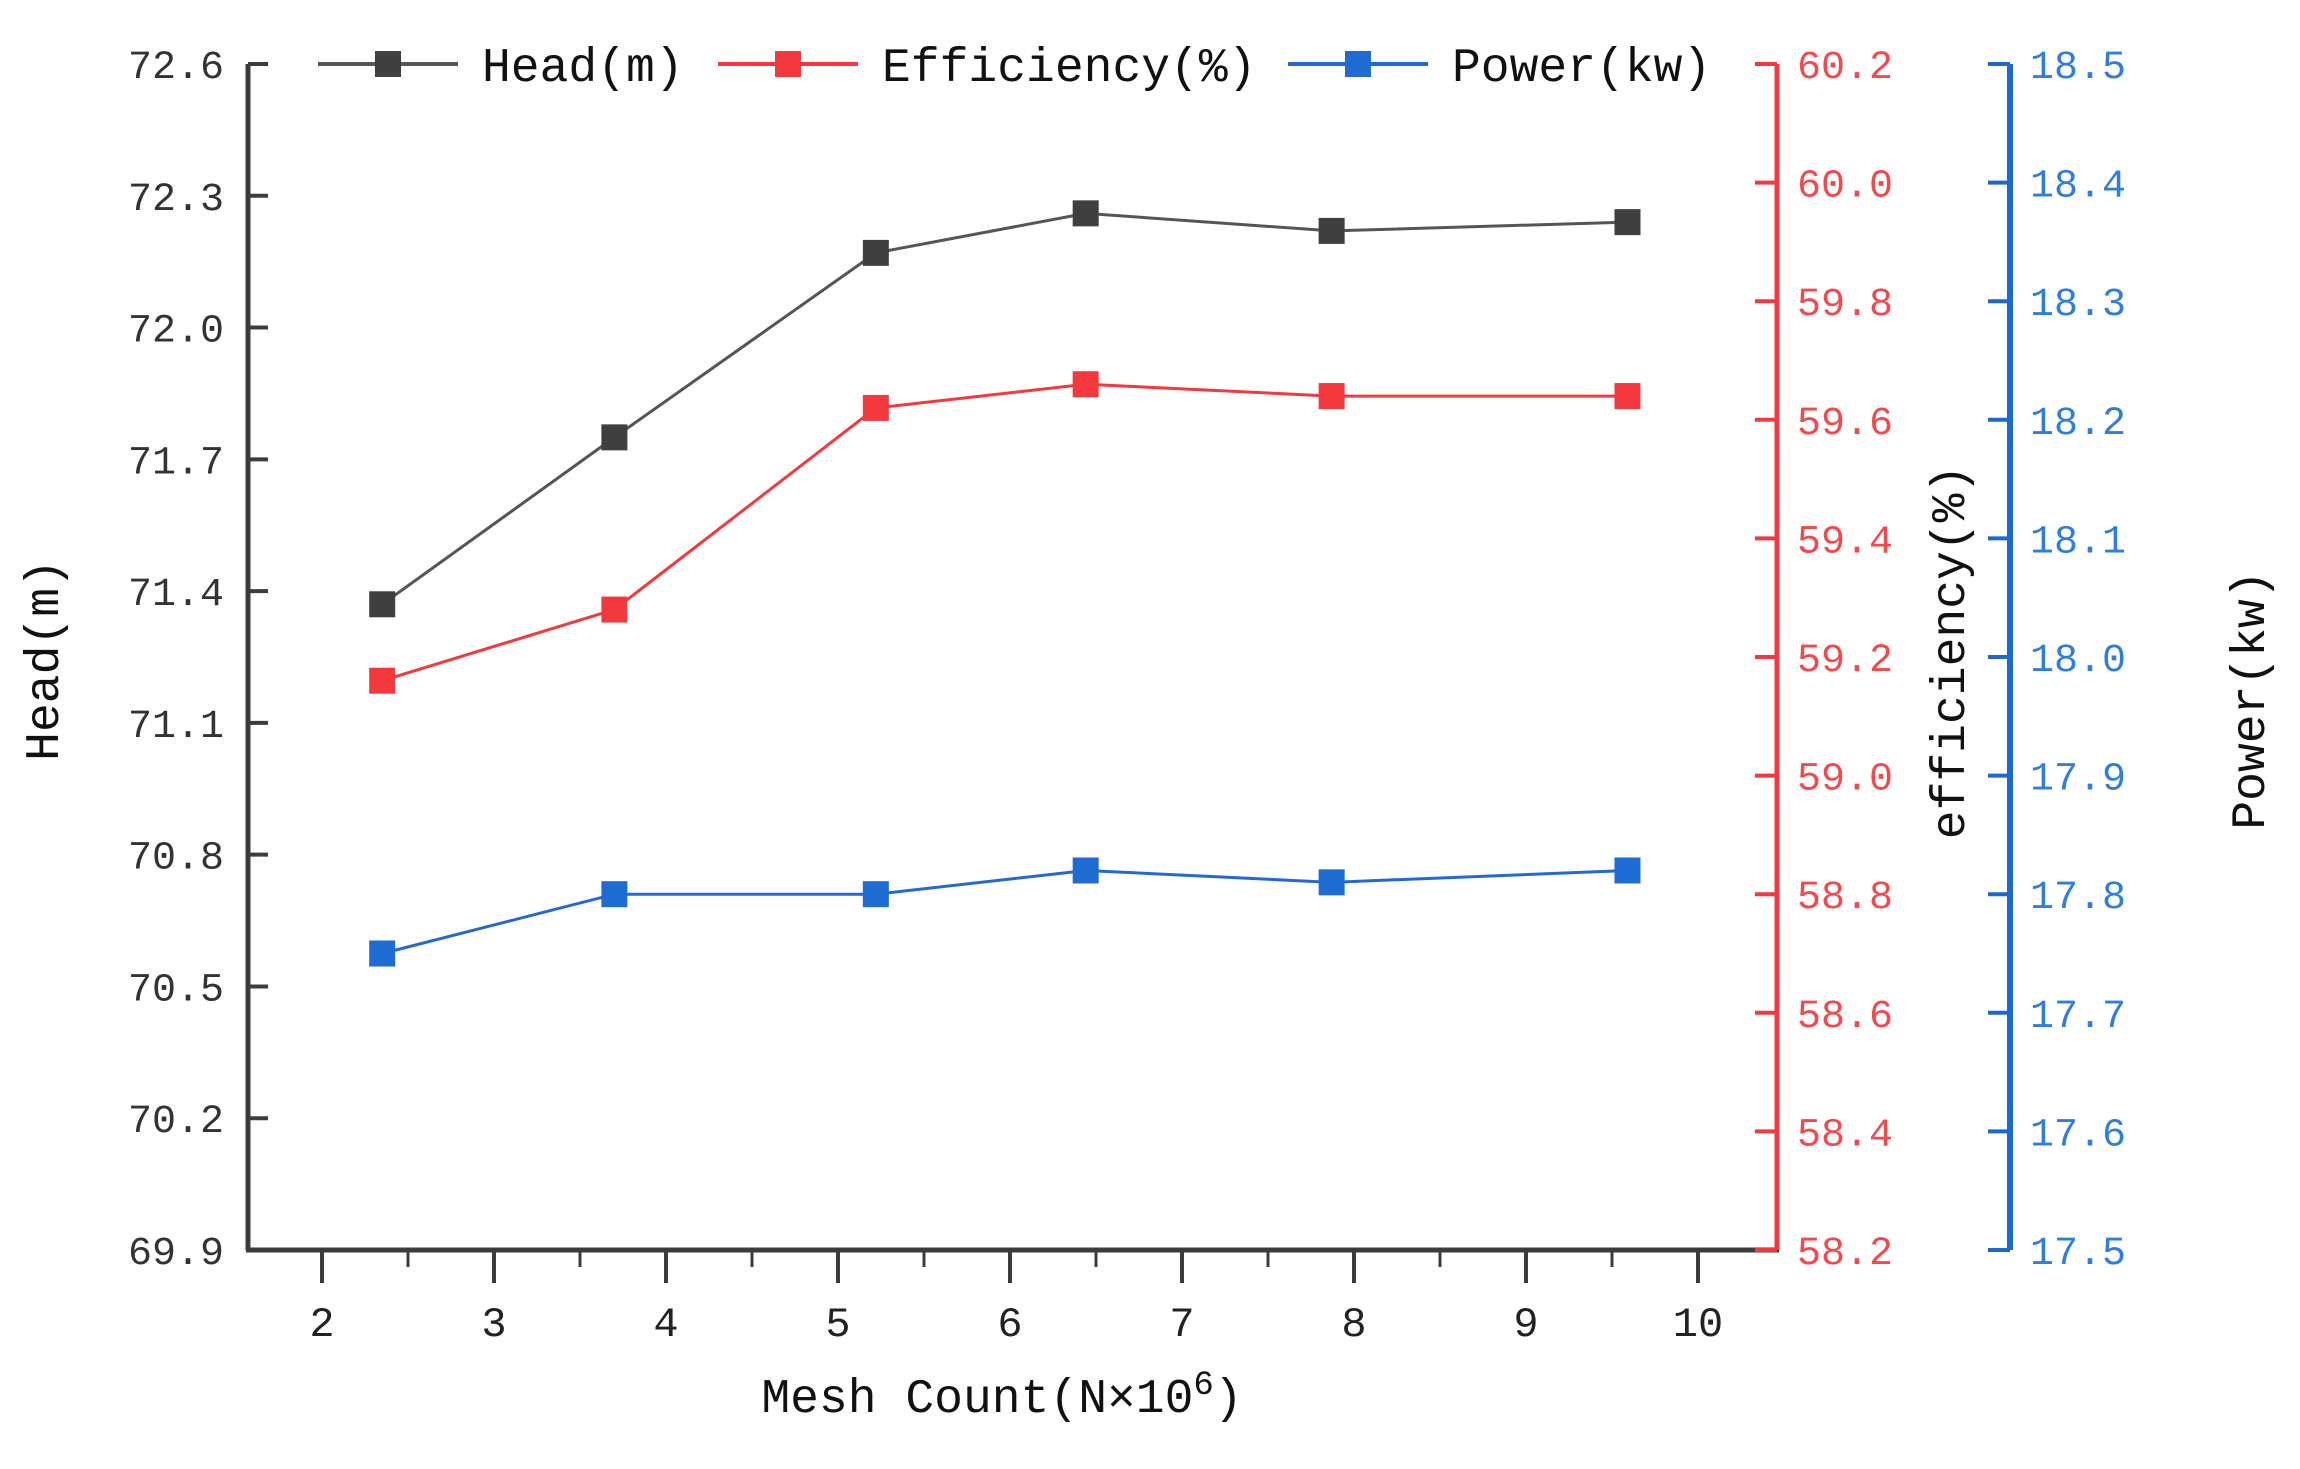 This screenshot has height=1469, width=2300. I want to click on x-axis-tick-label: 4, so click(665, 1325).